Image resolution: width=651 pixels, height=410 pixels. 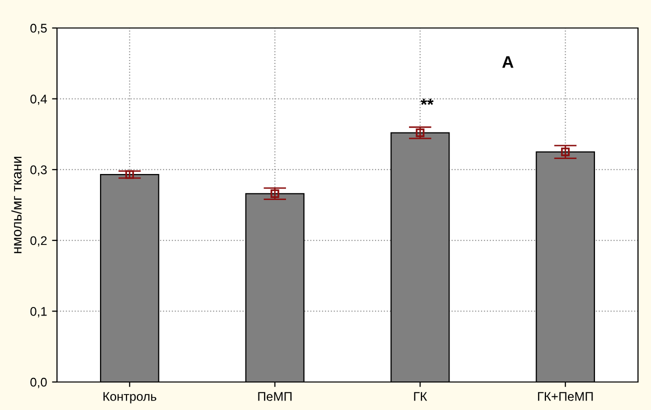 I want to click on y-tick-label: 0,5, so click(x=38, y=29).